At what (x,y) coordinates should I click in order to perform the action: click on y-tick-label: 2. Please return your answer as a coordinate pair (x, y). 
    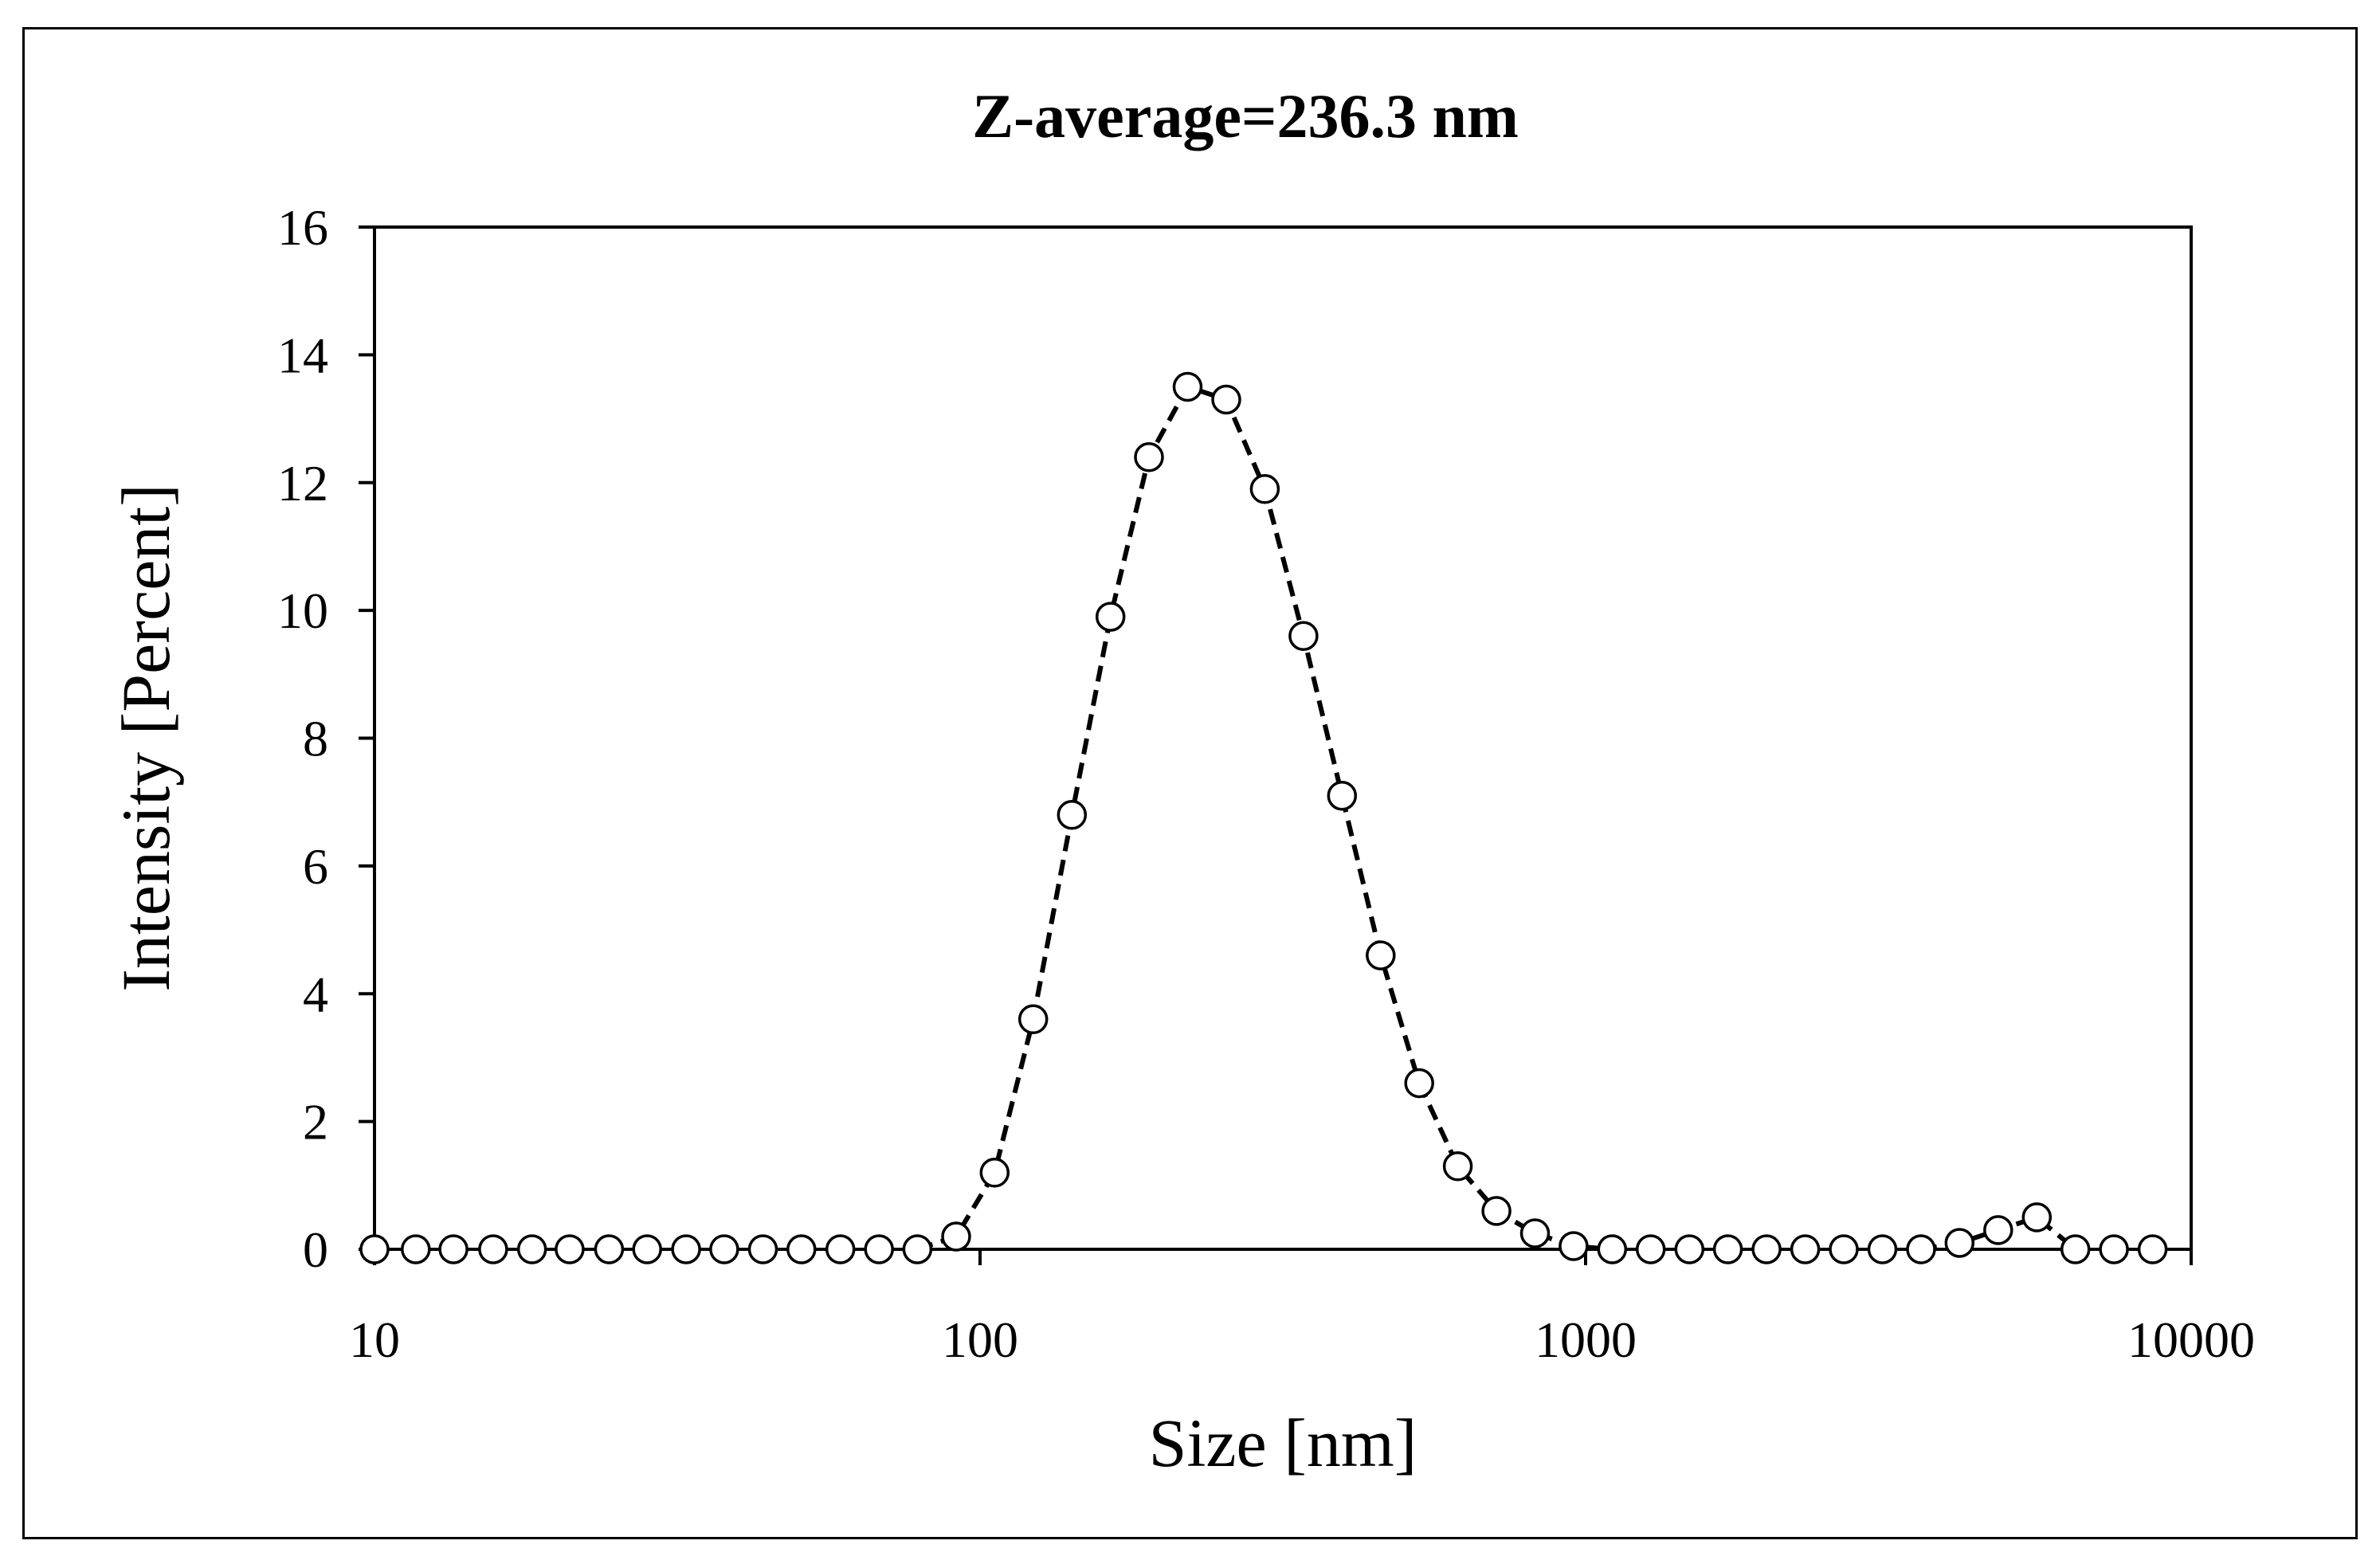
    Looking at the image, I should click on (315, 1122).